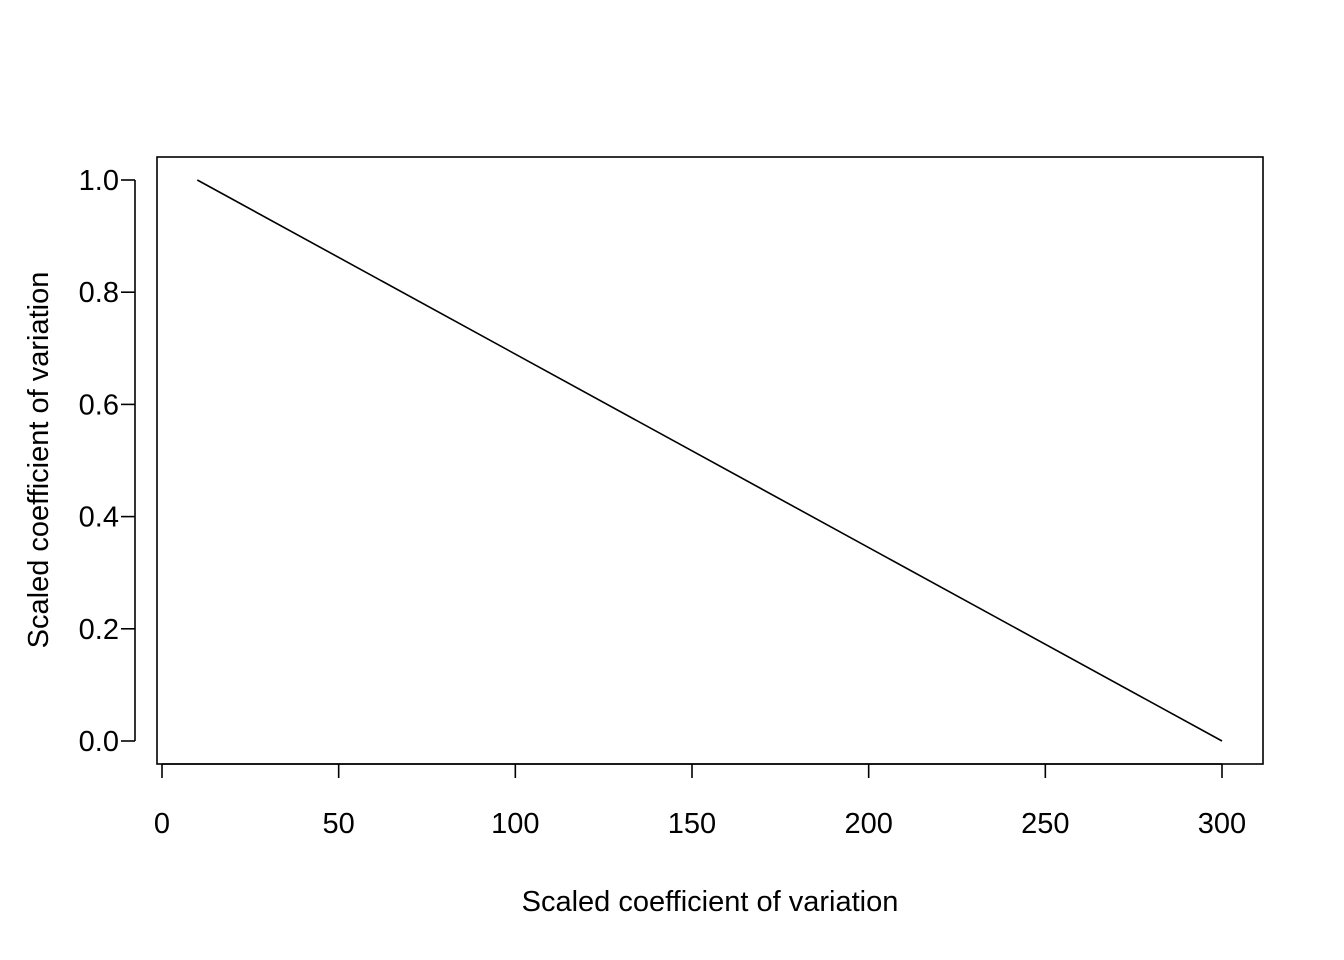 The image size is (1344, 960). Describe the element at coordinates (99, 293) in the screenshot. I see `y-tick-label: 0.8` at that location.